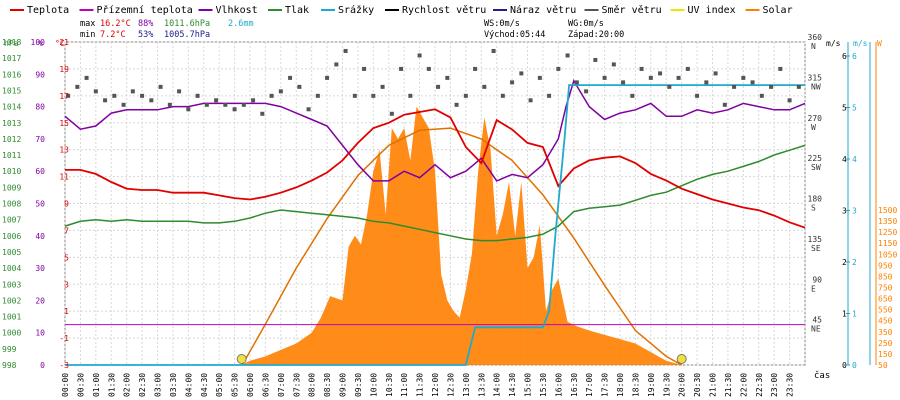  Describe the element at coordinates (145, 10) in the screenshot. I see `legend-label: Přízemní teplota` at that location.